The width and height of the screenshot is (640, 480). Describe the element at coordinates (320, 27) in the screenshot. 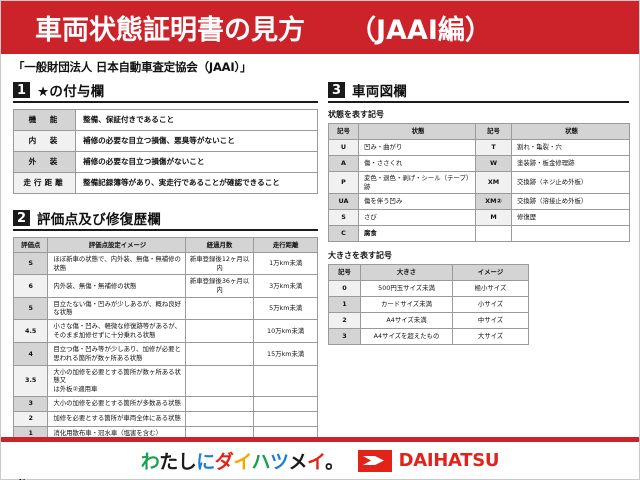

I see `title-bar: 車両状態証明書の見方 （JAAI編）` at that location.